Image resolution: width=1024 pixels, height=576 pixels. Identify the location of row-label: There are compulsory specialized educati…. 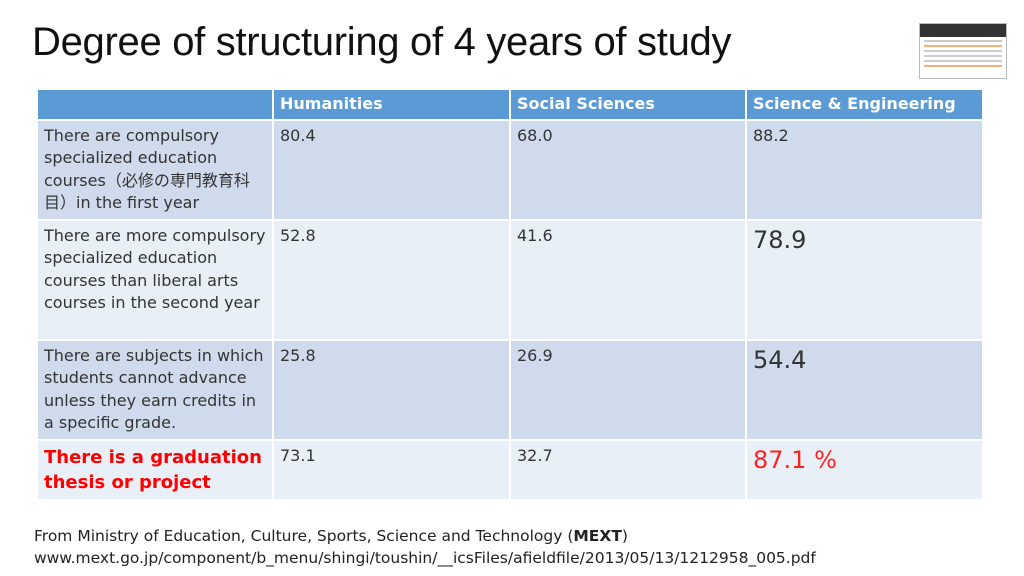
(155, 169).